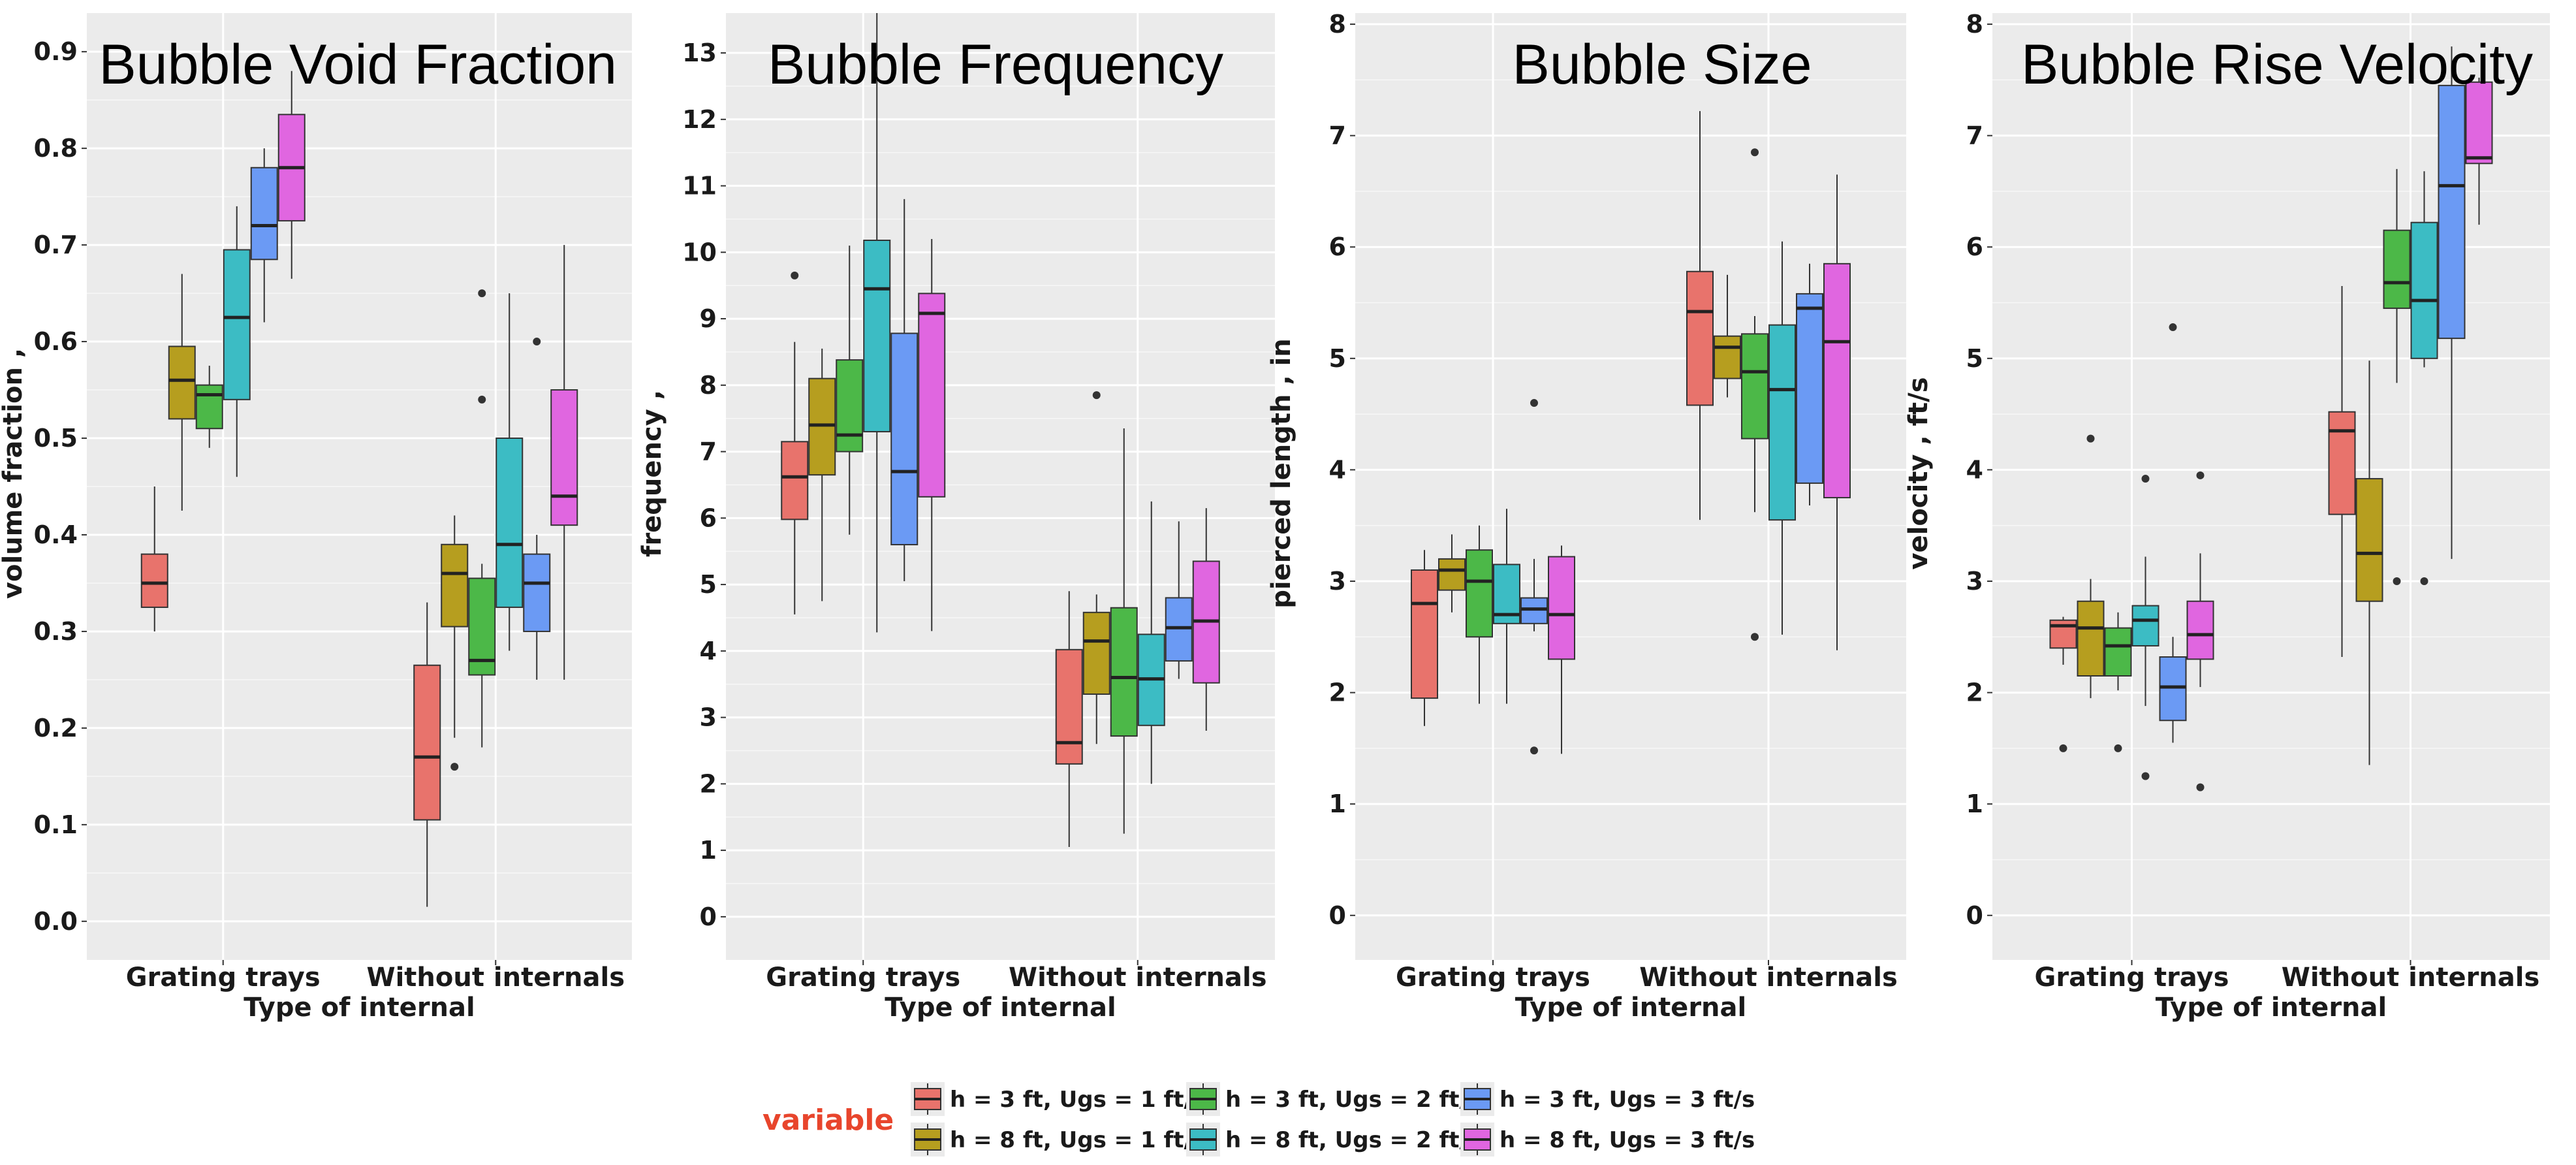 The image size is (2576, 1165). What do you see at coordinates (1353, 1140) in the screenshot?
I see `legend-label: h = 8 ft, Ugs = 2 ft/s` at bounding box center [1353, 1140].